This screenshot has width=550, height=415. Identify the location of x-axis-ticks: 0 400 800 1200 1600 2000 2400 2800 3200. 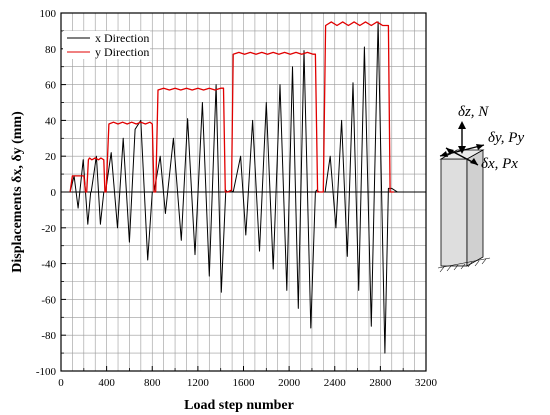
(248, 377).